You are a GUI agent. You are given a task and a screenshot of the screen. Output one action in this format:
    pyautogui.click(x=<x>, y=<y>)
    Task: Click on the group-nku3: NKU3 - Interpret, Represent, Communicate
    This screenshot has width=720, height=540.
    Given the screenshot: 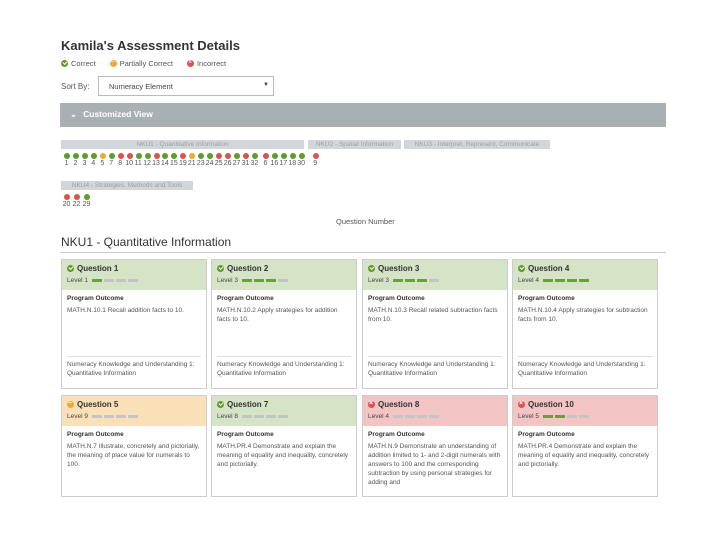 What is the action you would take?
    pyautogui.click(x=477, y=144)
    